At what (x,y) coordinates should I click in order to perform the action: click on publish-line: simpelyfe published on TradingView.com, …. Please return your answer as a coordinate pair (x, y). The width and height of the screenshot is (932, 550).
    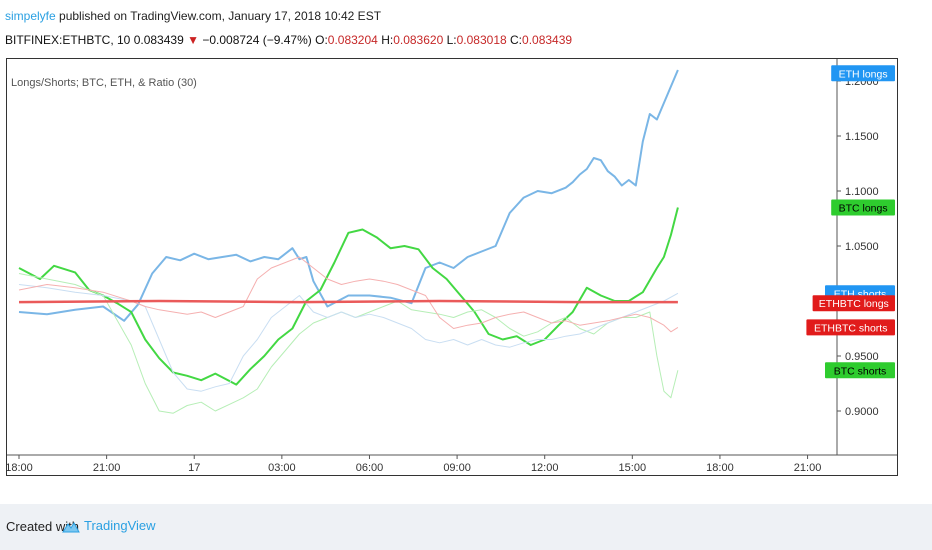
    Looking at the image, I should click on (193, 16).